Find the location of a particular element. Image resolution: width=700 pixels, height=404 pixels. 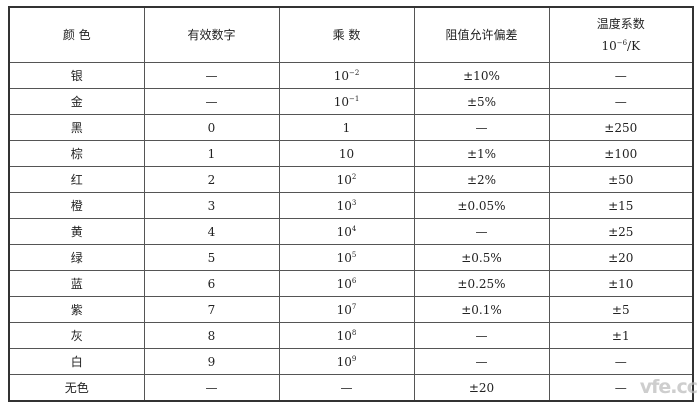

header-row: 颜 色 有效数字 乘 数 阻值允许偏差 温度系数 10−6/K is located at coordinates (351, 34).